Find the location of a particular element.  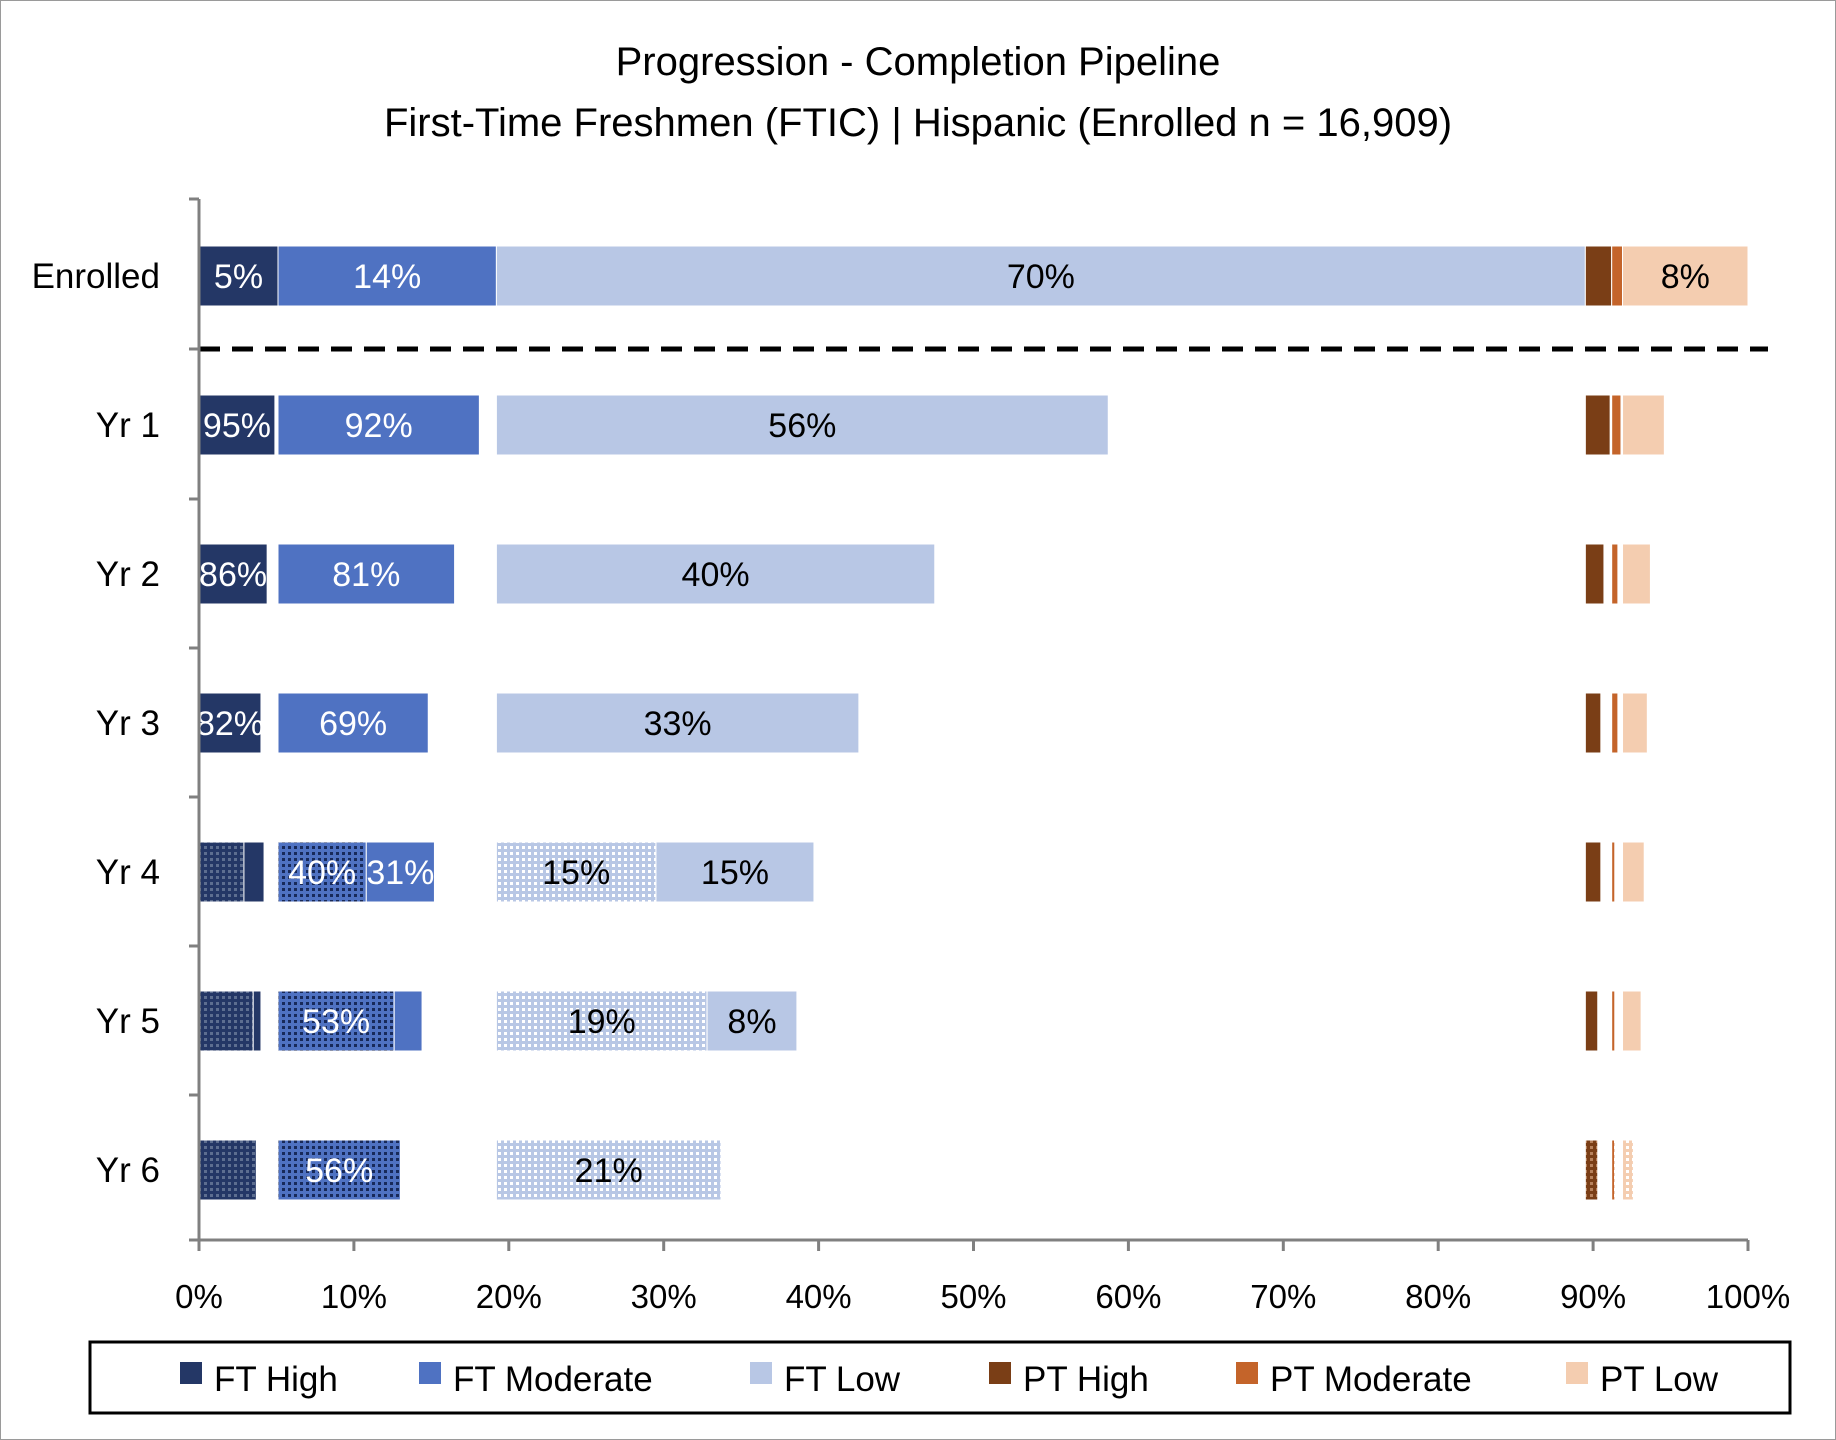

chart-title: Progression - Completion Pipeline is located at coordinates (918, 62).